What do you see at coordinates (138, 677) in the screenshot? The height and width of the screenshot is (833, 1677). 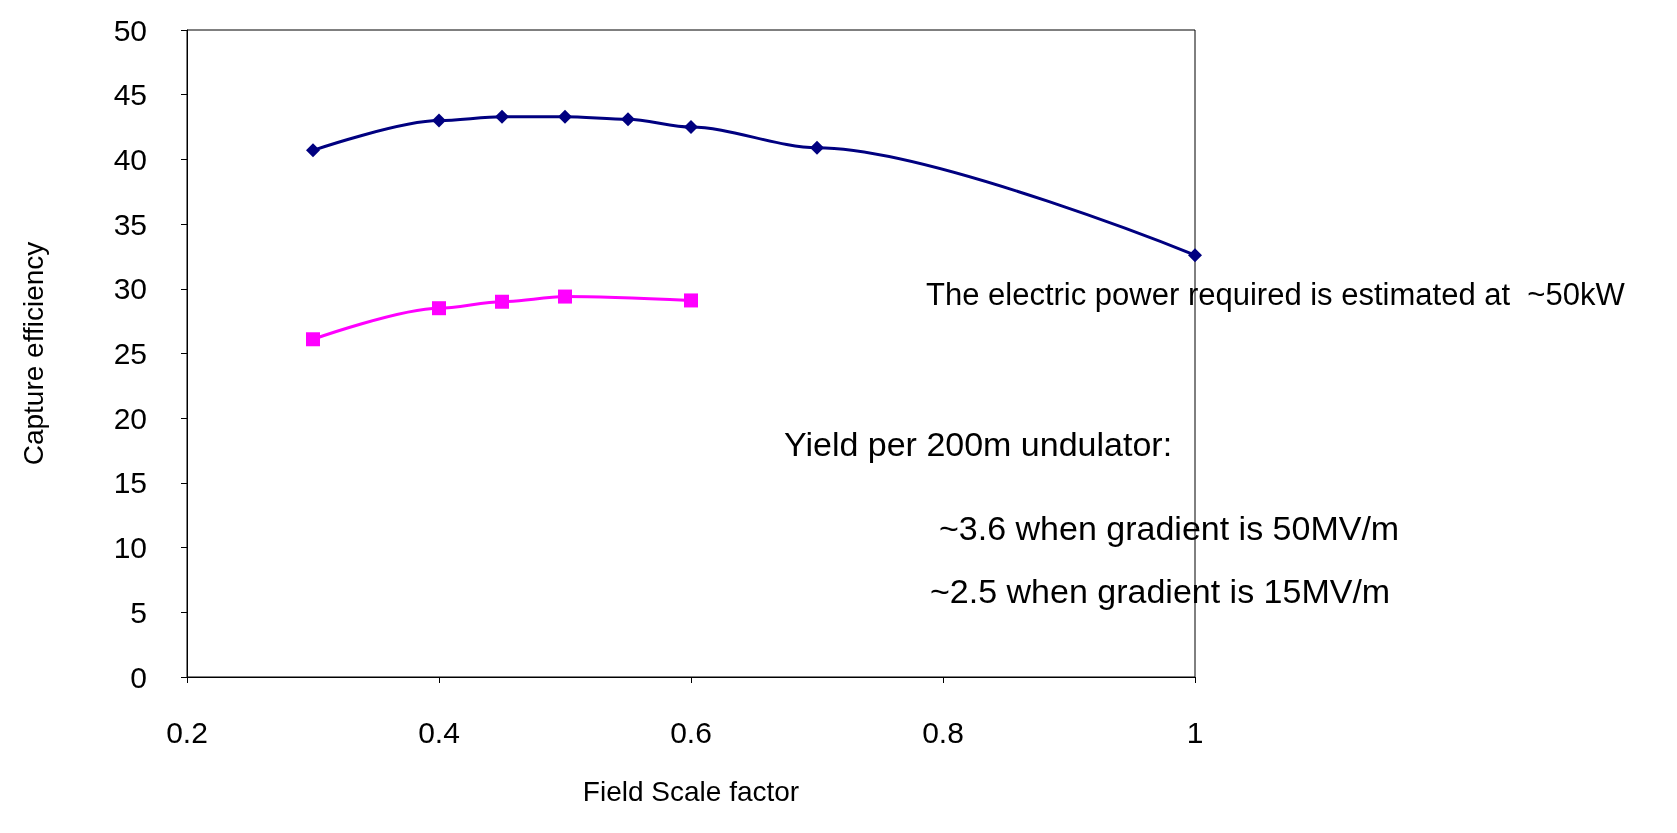 I see `y-tick-label: 0` at bounding box center [138, 677].